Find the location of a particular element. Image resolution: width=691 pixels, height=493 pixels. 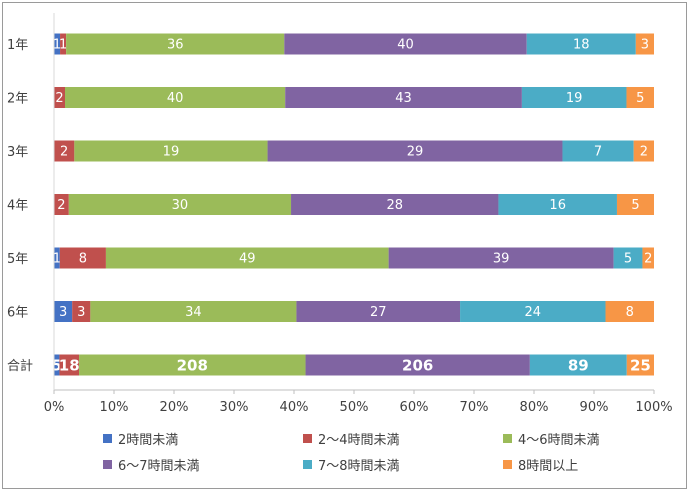

data-label-4-5: 2 is located at coordinates (648, 259).